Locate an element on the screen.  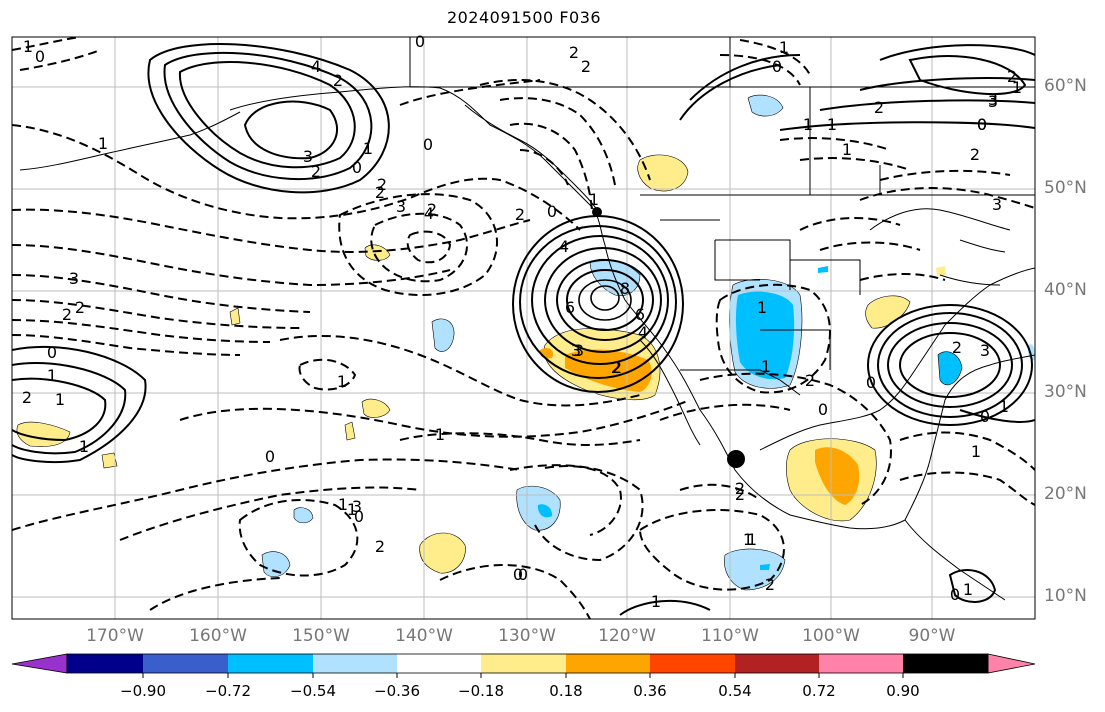
storm-center-marker is located at coordinates (597, 212).